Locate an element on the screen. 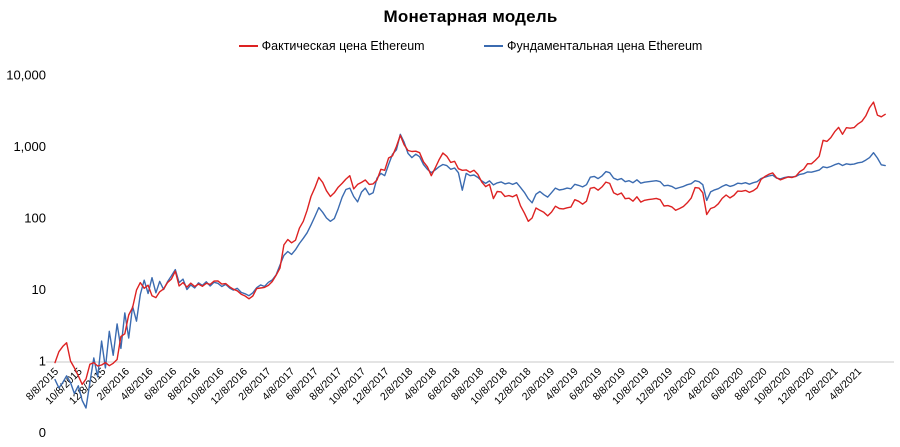  legend-item-fundamental: Фундаментальная цена Ethereum is located at coordinates (593, 46).